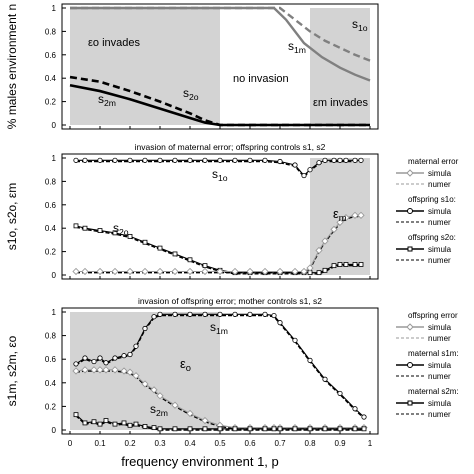  I want to click on y-tick-label: 0, so click(54, 275).